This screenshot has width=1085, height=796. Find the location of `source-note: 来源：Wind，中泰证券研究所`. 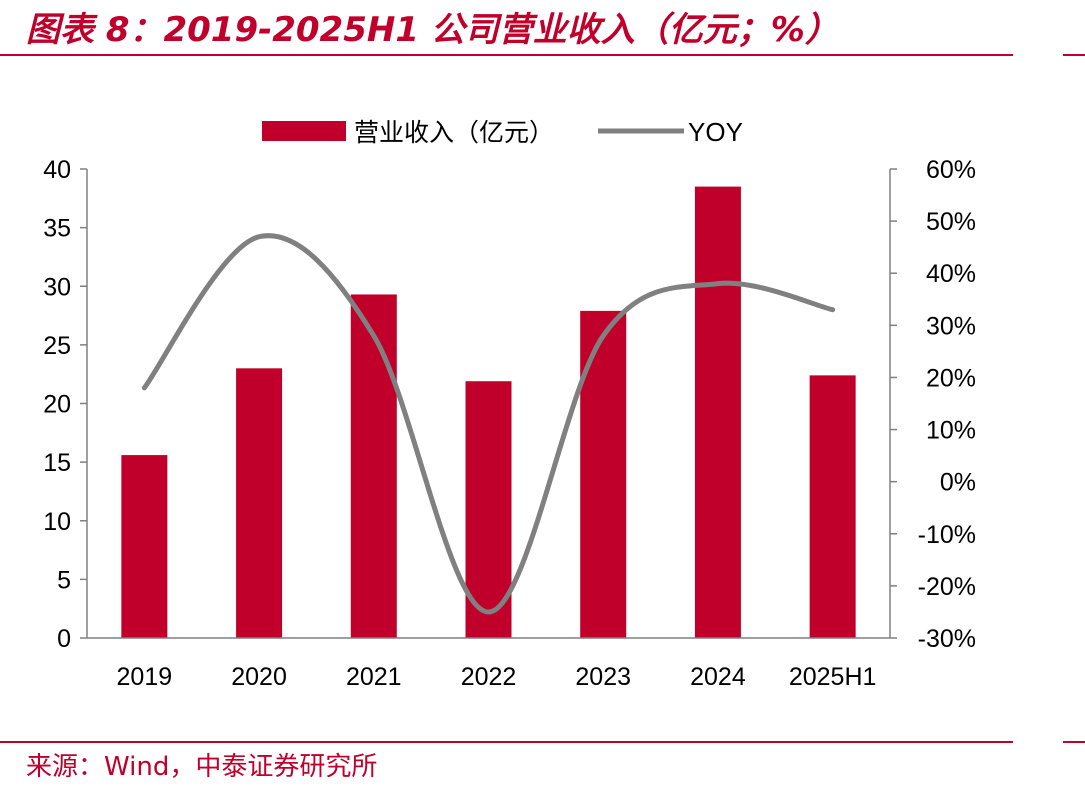

source-note: 来源：Wind，中泰证券研究所 is located at coordinates (202, 767).